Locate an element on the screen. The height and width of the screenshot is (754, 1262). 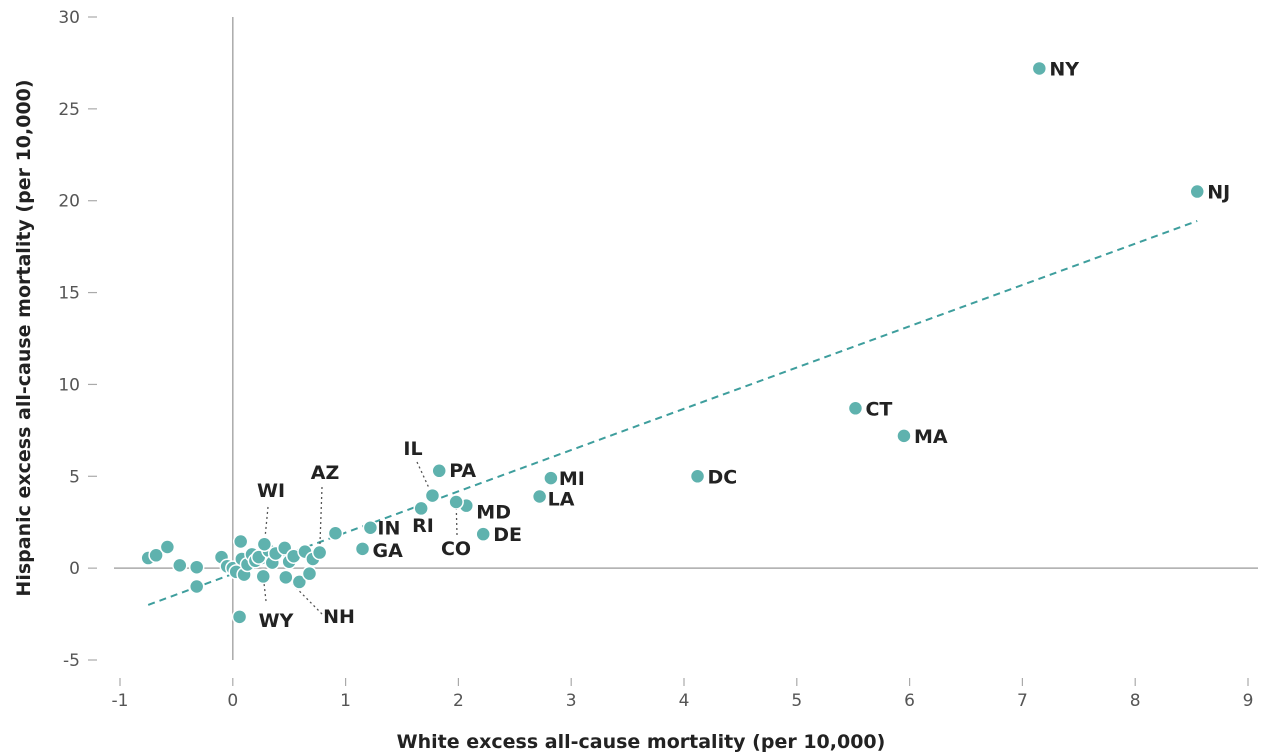
leader-line-az is located at coordinates (321, 519).